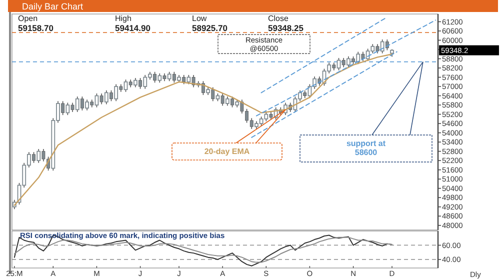 This screenshot has width=500, height=280. I want to click on annotation: 59348.25, so click(286, 28).